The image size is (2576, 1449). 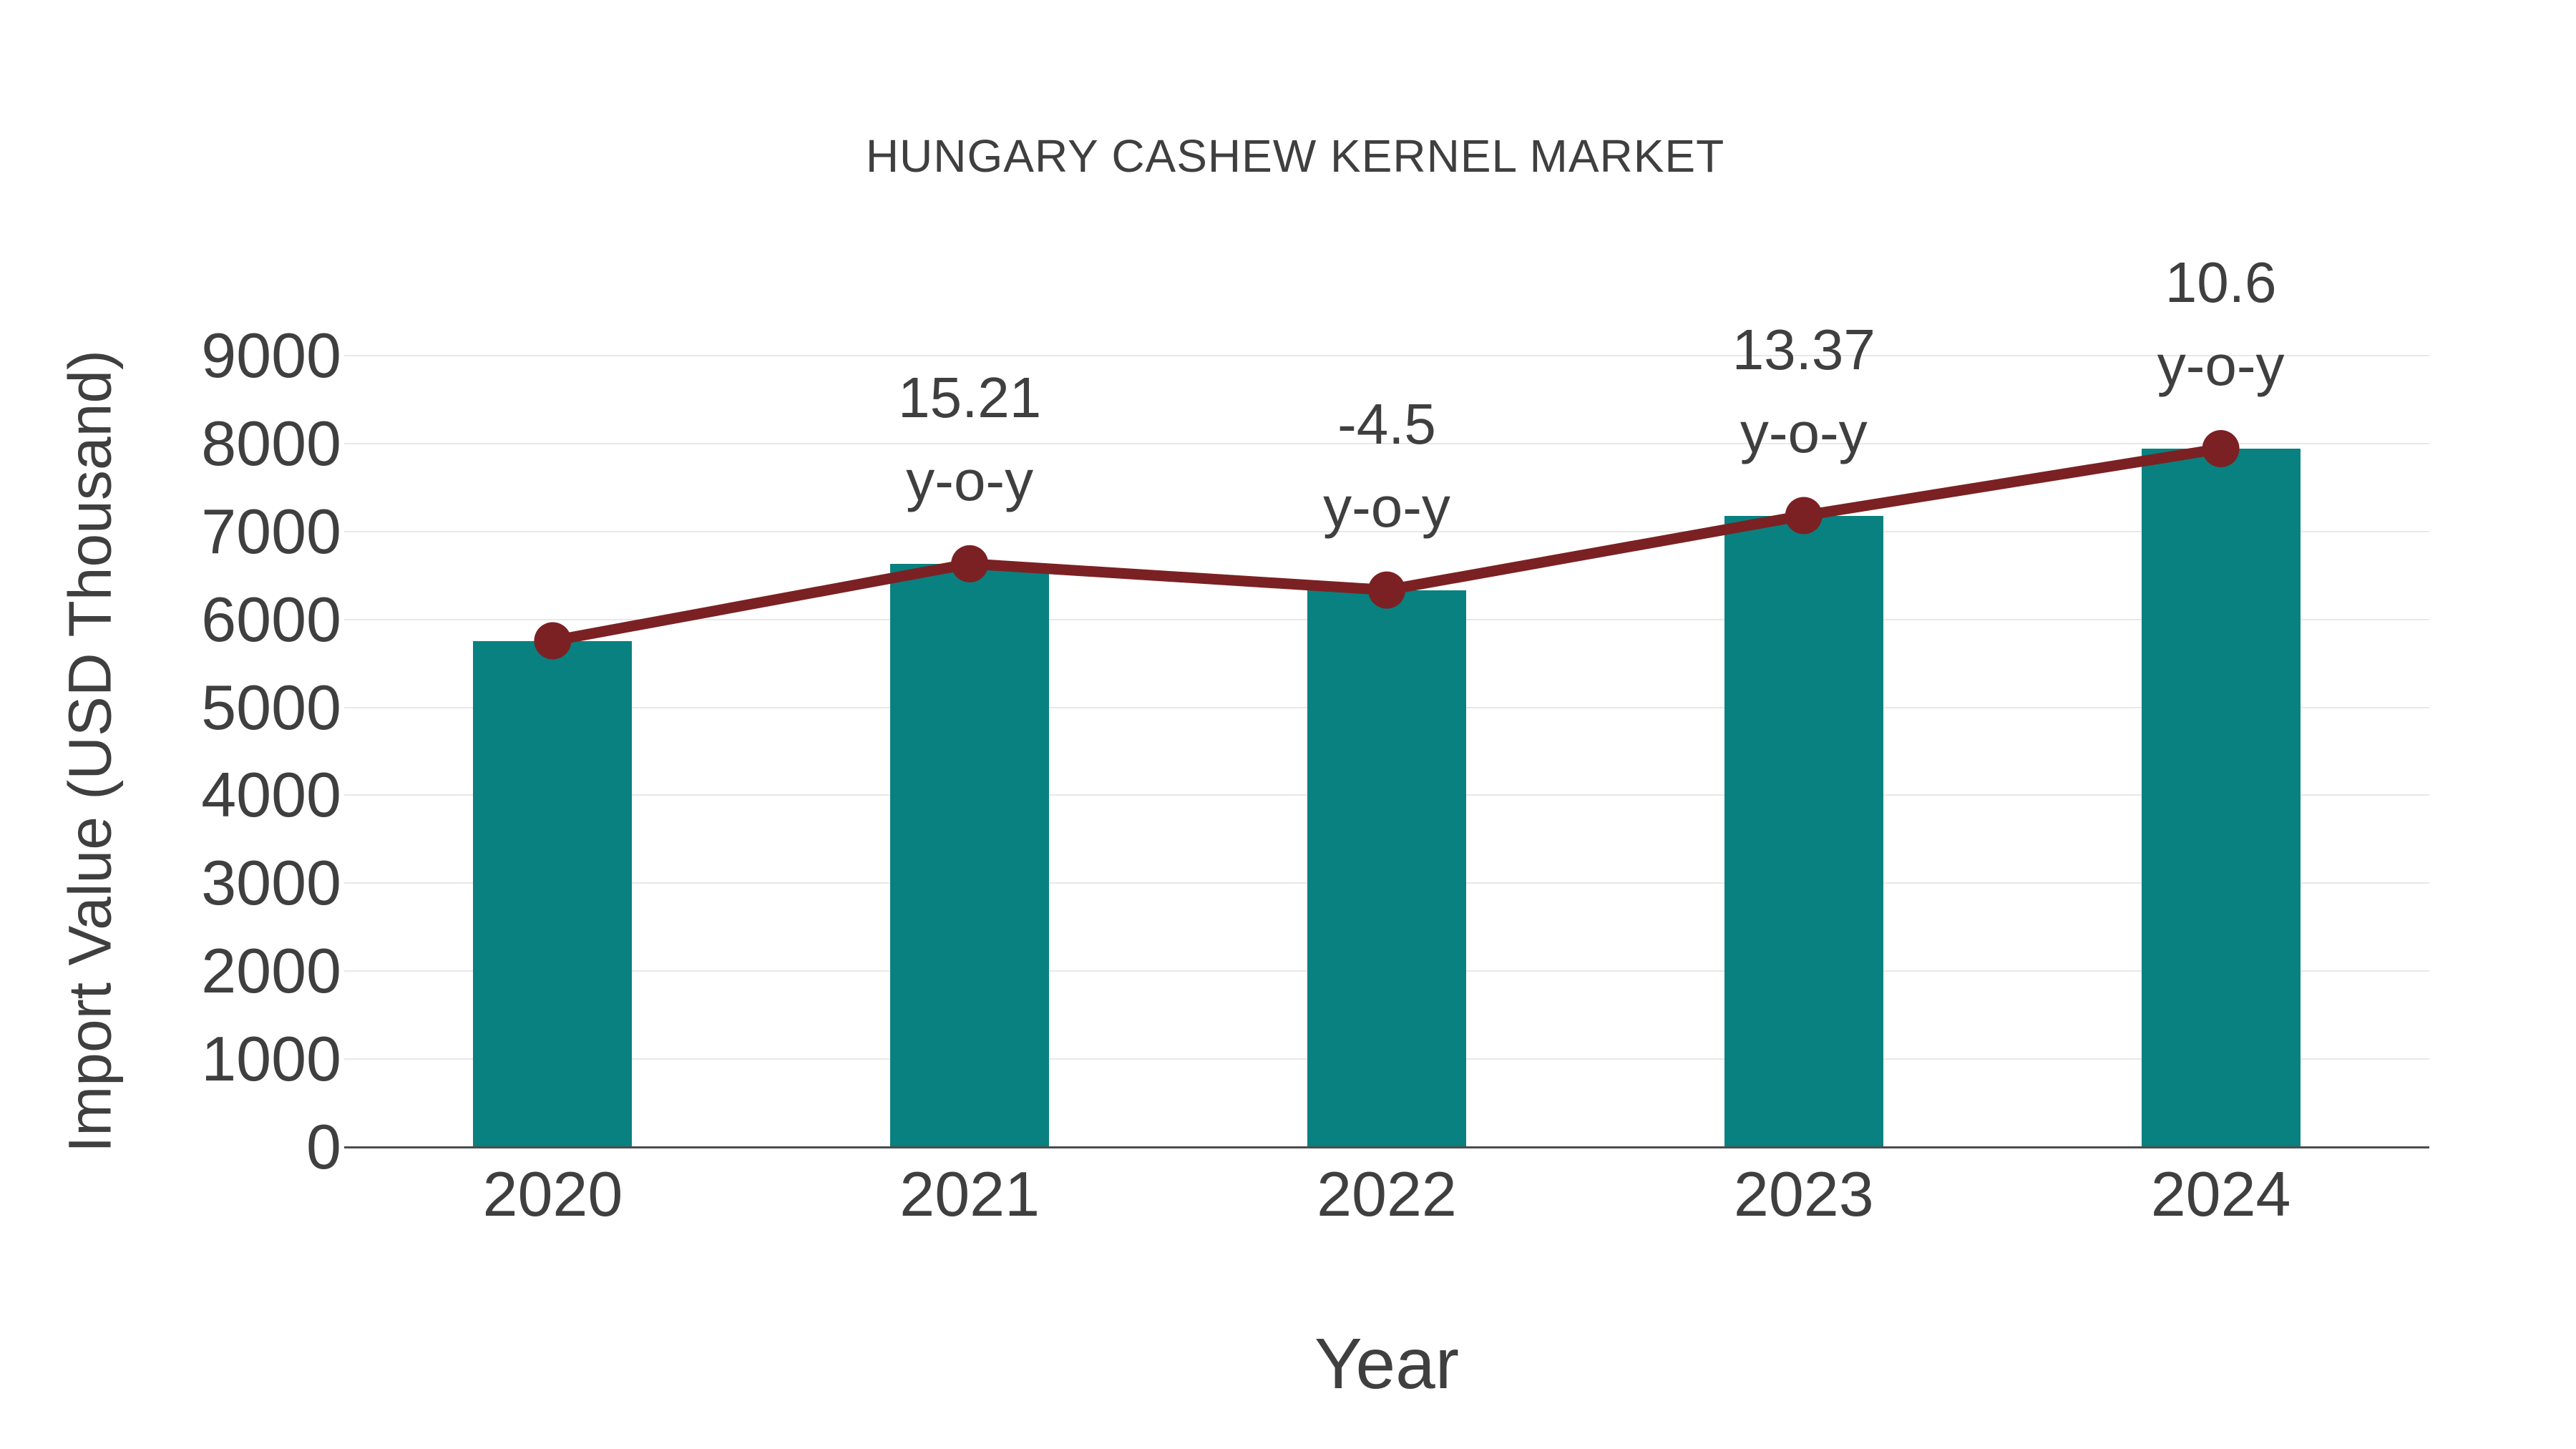 What do you see at coordinates (271, 707) in the screenshot?
I see `y-tick-5000: 5000` at bounding box center [271, 707].